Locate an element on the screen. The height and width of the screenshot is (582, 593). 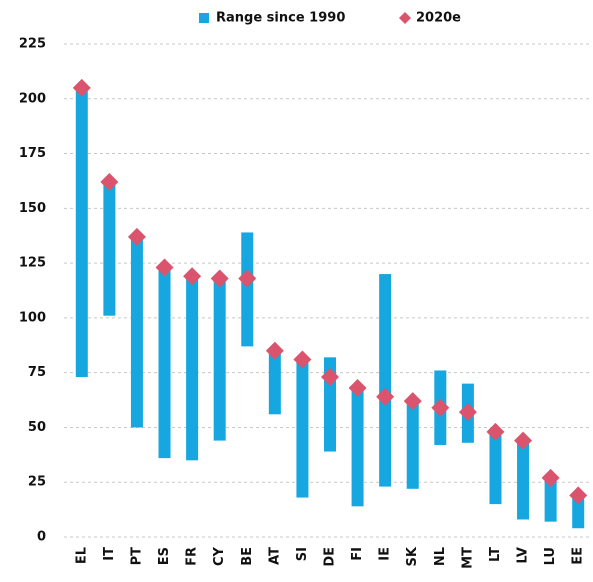
x-tick-label: EE is located at coordinates (578, 556).